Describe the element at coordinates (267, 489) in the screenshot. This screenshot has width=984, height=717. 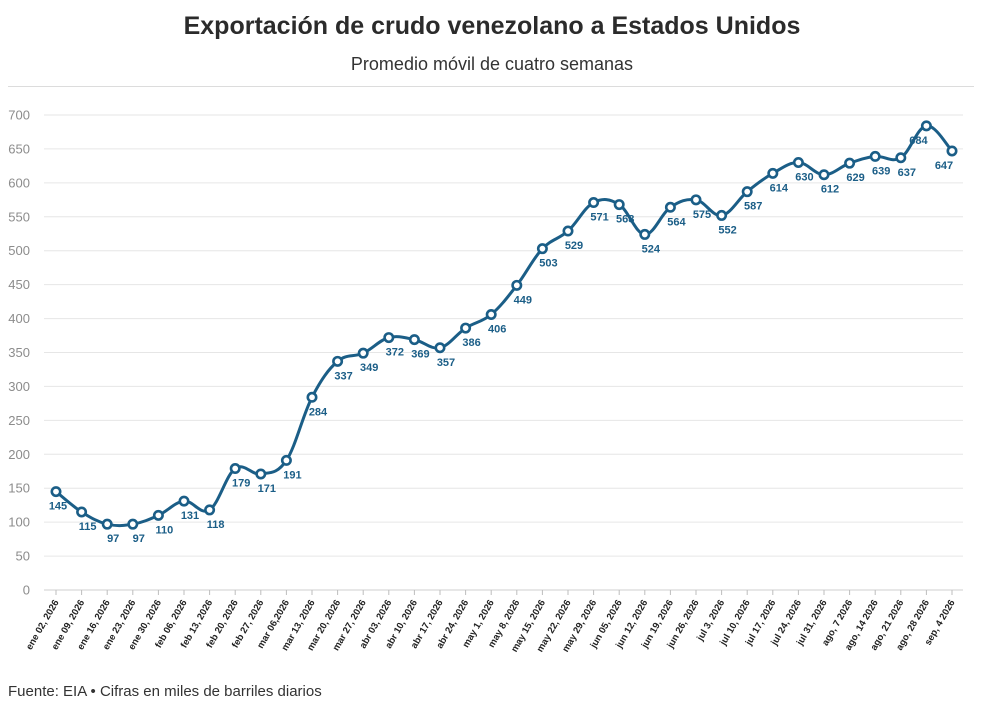
I see `data-label: 171` at that location.